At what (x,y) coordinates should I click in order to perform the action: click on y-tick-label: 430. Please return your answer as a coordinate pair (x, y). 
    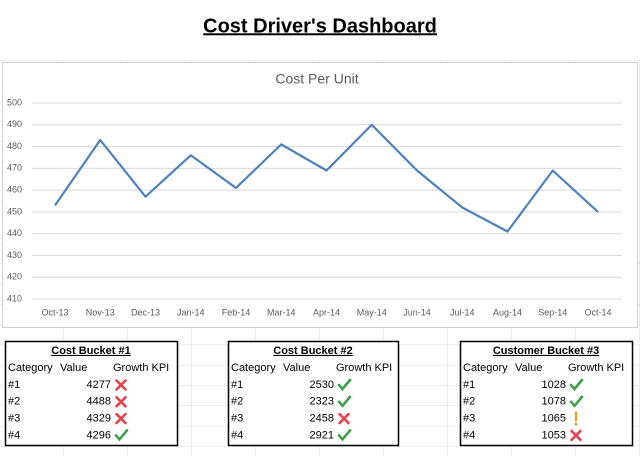
    Looking at the image, I should click on (14, 255).